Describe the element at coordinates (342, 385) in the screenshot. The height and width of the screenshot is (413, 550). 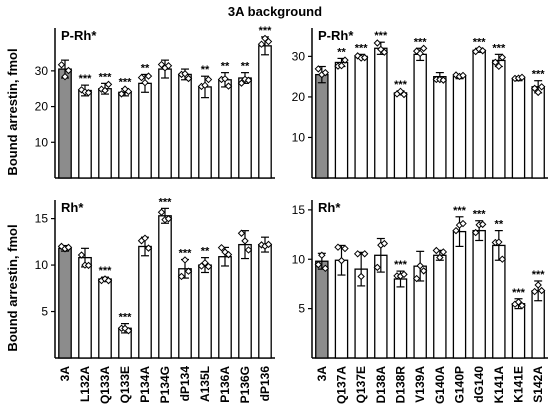
I see `category-label: Q137A` at that location.